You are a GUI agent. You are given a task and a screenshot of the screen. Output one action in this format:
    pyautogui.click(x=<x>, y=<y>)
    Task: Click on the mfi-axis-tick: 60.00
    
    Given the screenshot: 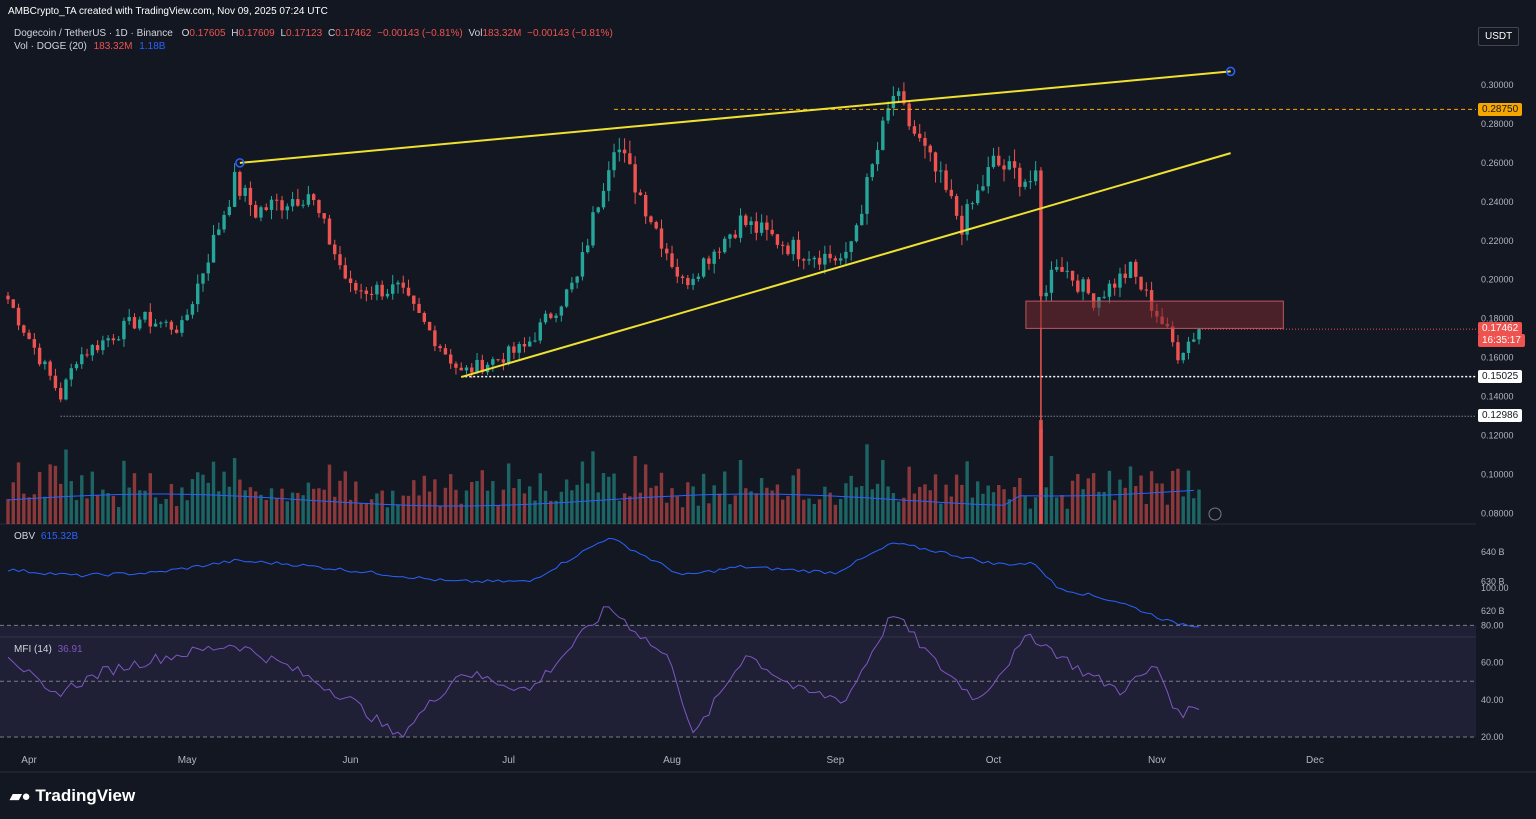 What is the action you would take?
    pyautogui.click(x=1492, y=663)
    